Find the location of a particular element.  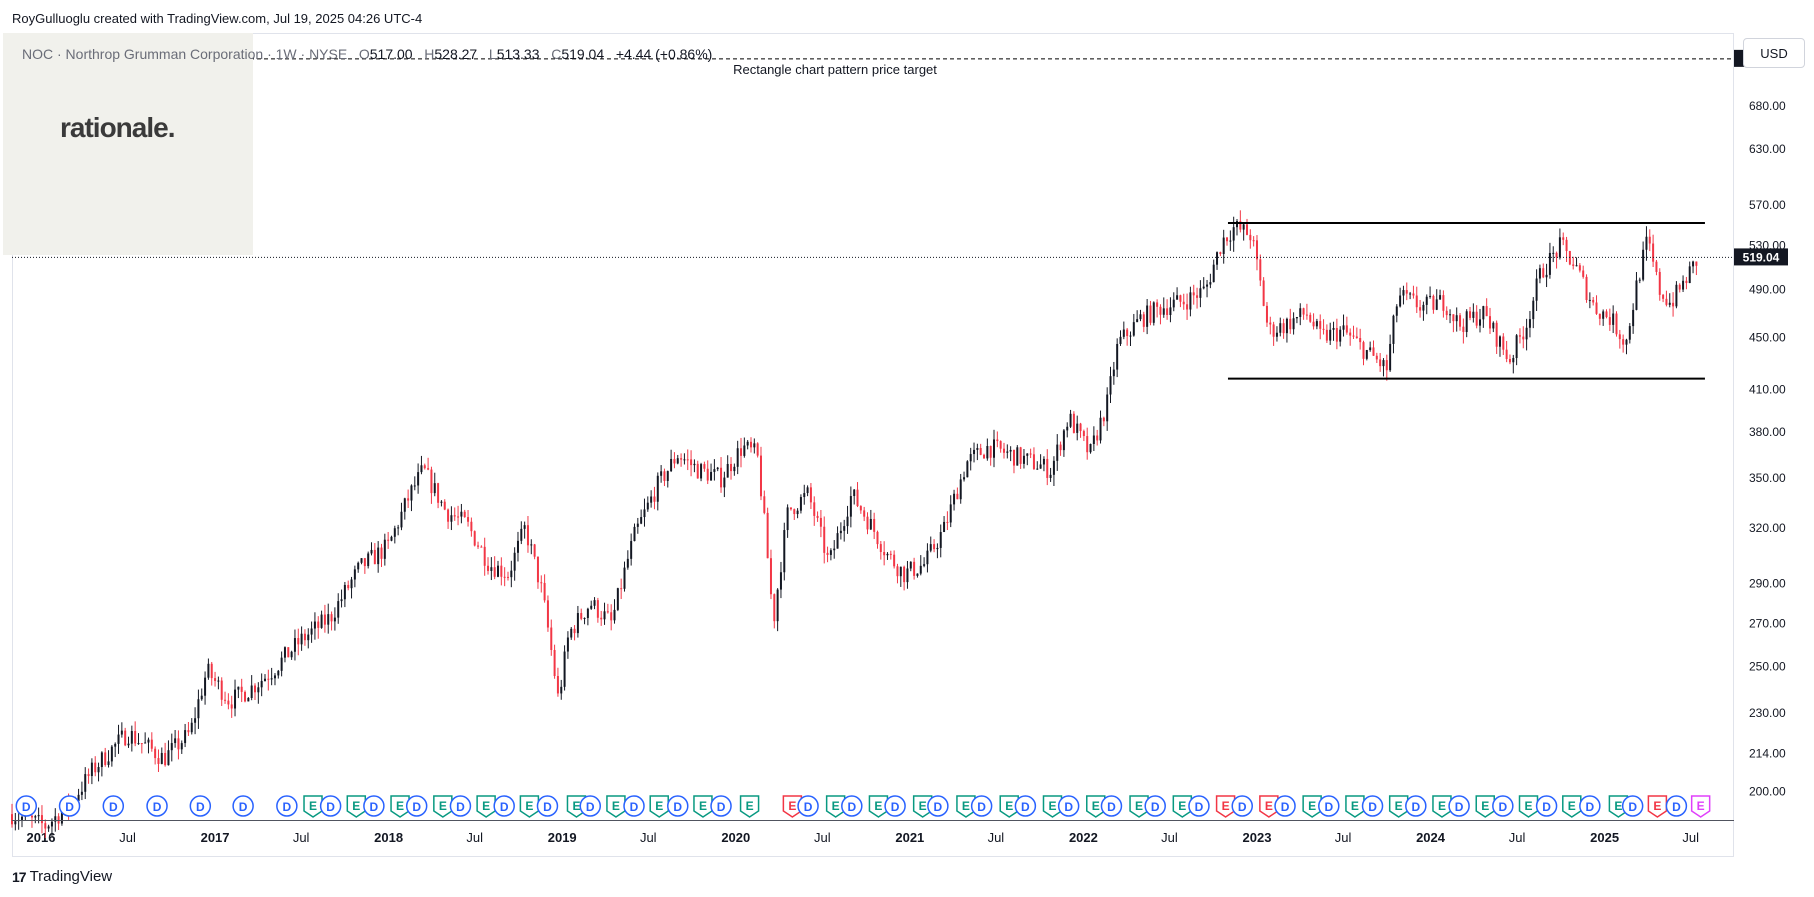

currency-selector: USD is located at coordinates (1774, 53).